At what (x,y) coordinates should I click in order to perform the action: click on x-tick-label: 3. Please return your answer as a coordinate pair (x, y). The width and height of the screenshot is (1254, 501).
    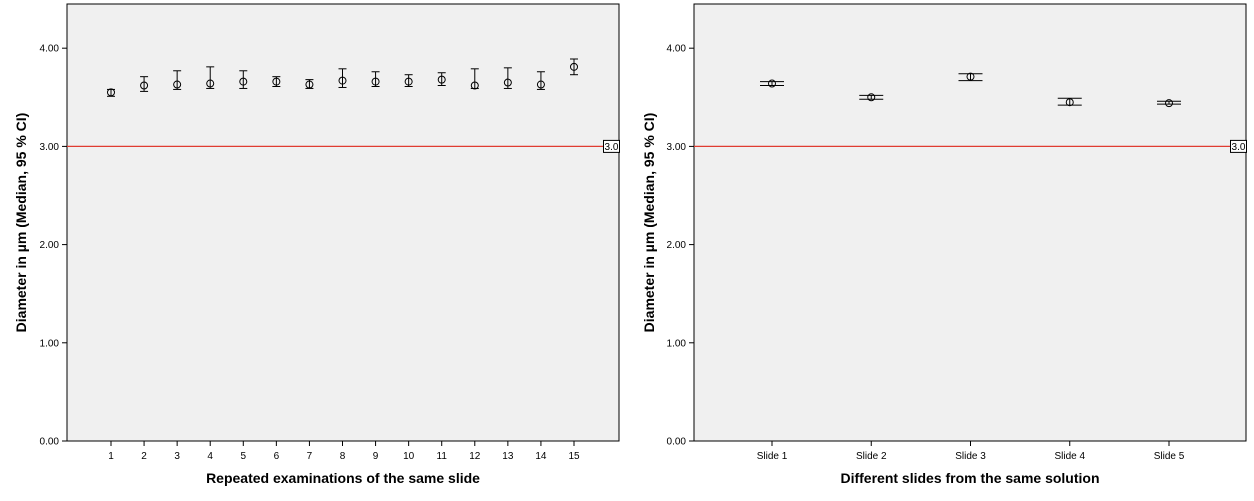
    Looking at the image, I should click on (177, 456).